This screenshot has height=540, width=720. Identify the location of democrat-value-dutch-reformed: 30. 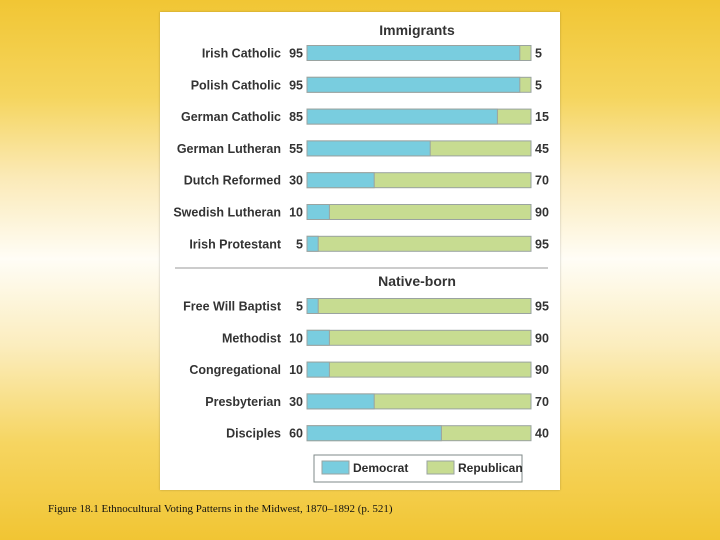
(296, 181).